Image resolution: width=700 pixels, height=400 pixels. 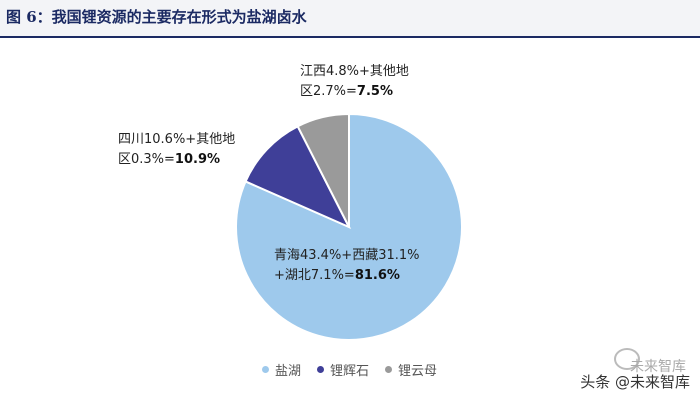 I want to click on pie-slice-spodumene, so click(x=298, y=177).